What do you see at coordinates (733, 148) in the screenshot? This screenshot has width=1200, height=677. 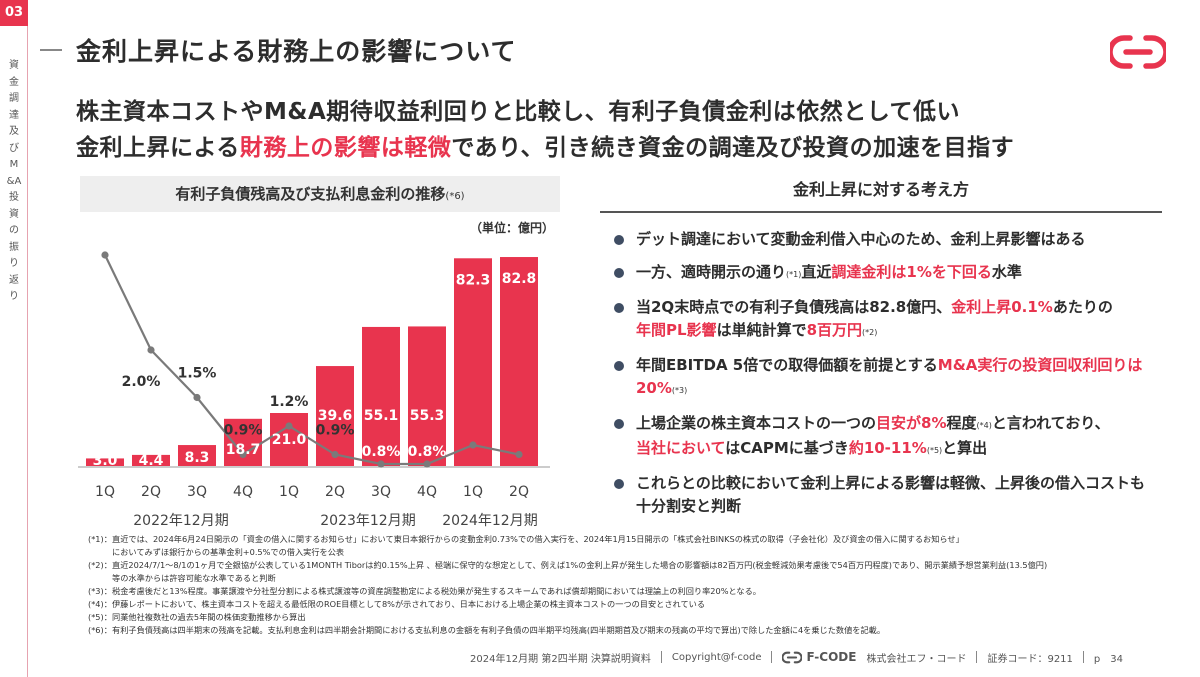 I see `headline-line-2-b: であり、引き続き資金の調達及び投資の加速を目指す` at bounding box center [733, 148].